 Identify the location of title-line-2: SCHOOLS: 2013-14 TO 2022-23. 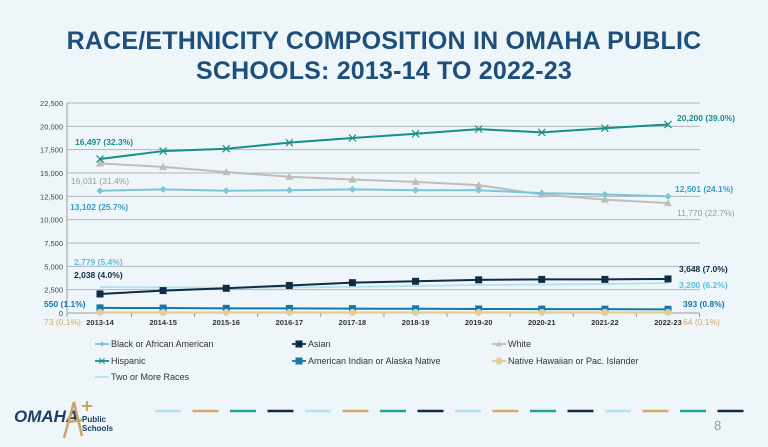
(384, 71).